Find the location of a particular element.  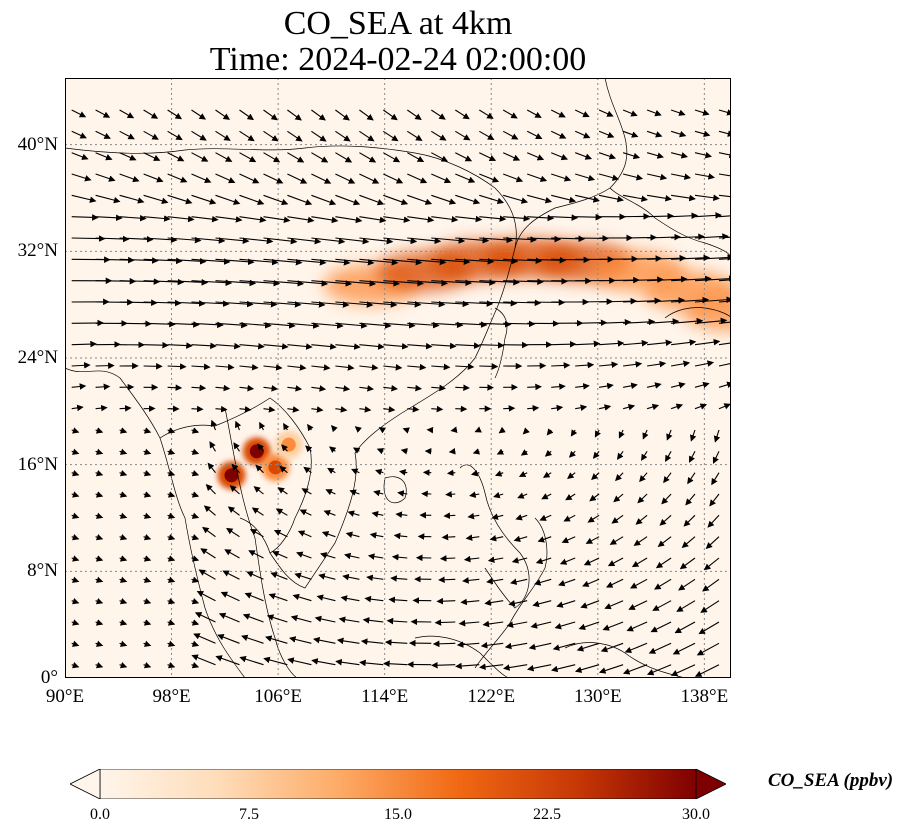

colorbar-tick-label: 30.0 is located at coordinates (696, 814).